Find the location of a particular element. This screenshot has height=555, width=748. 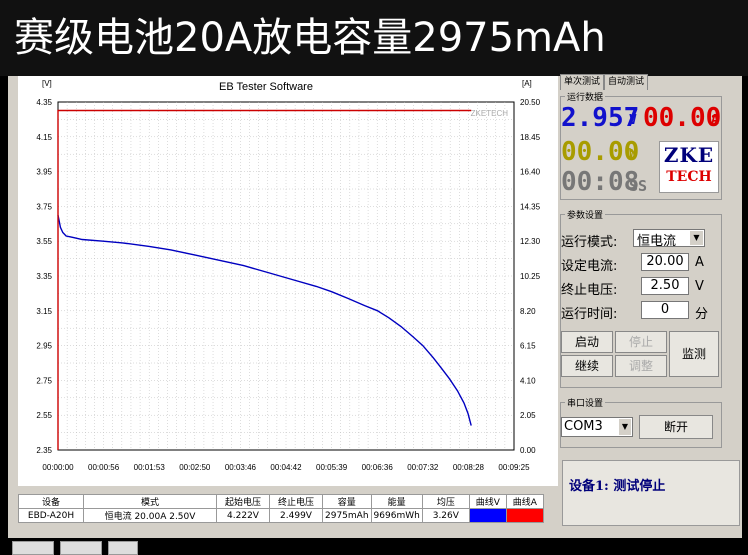

power-unit: W is located at coordinates (633, 154).